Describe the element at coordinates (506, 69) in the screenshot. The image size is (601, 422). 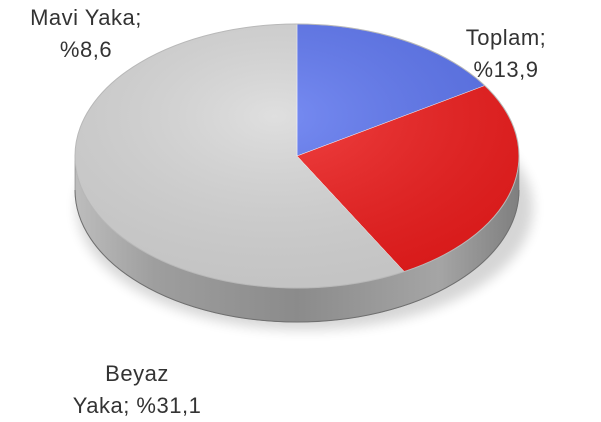
I see `data-label-toplam-value: %13,9` at that location.